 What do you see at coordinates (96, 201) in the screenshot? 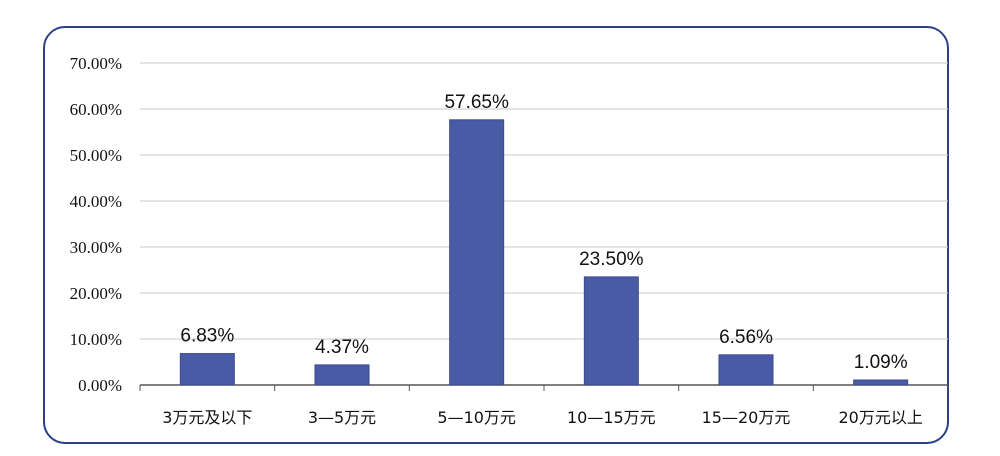
I see `y-tick-label: 40.00%` at bounding box center [96, 201].